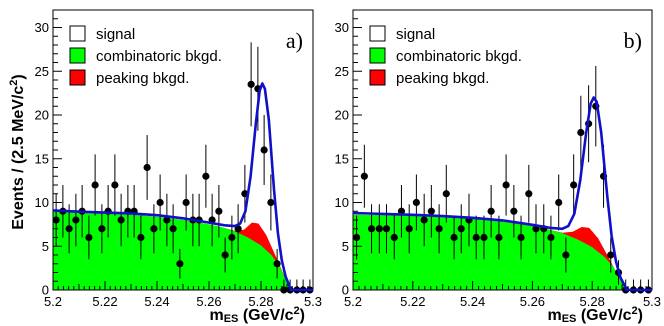 This screenshot has width=664, height=326. What do you see at coordinates (633, 40) in the screenshot?
I see `panel-label: b)` at bounding box center [633, 40].